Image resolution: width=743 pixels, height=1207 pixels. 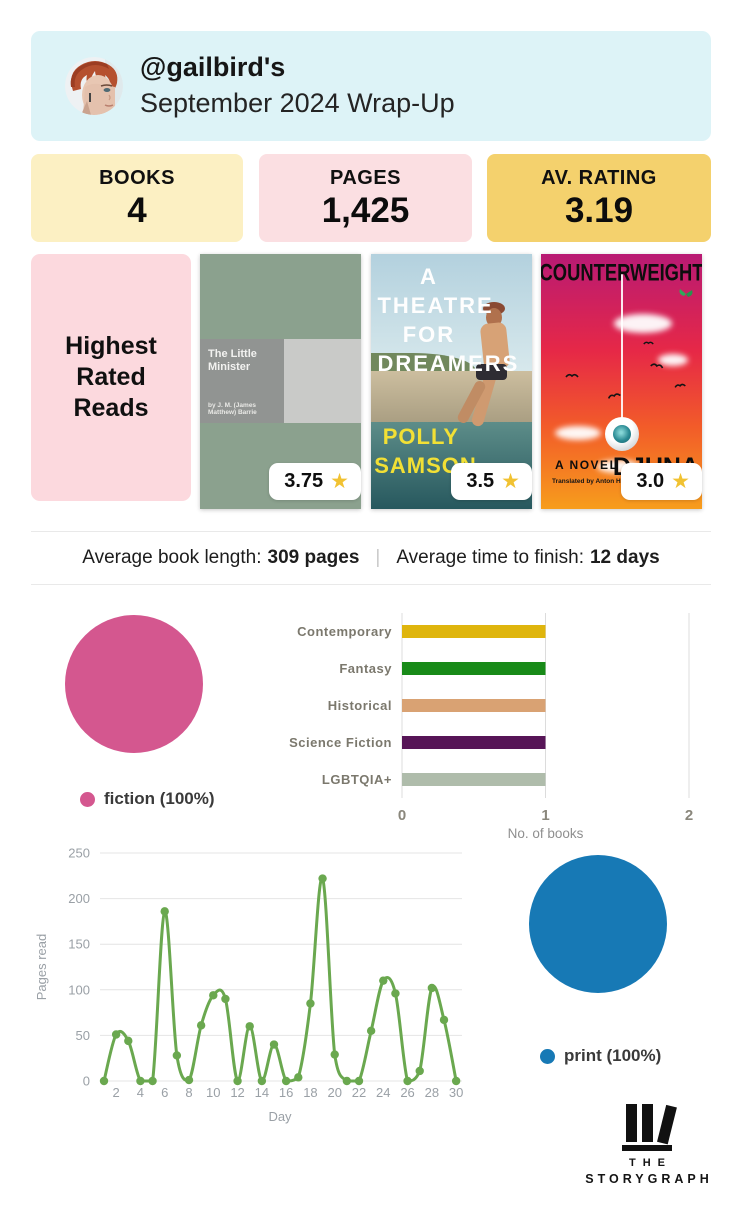 What do you see at coordinates (480, 481) in the screenshot?
I see `rating-value: 3.5` at bounding box center [480, 481].